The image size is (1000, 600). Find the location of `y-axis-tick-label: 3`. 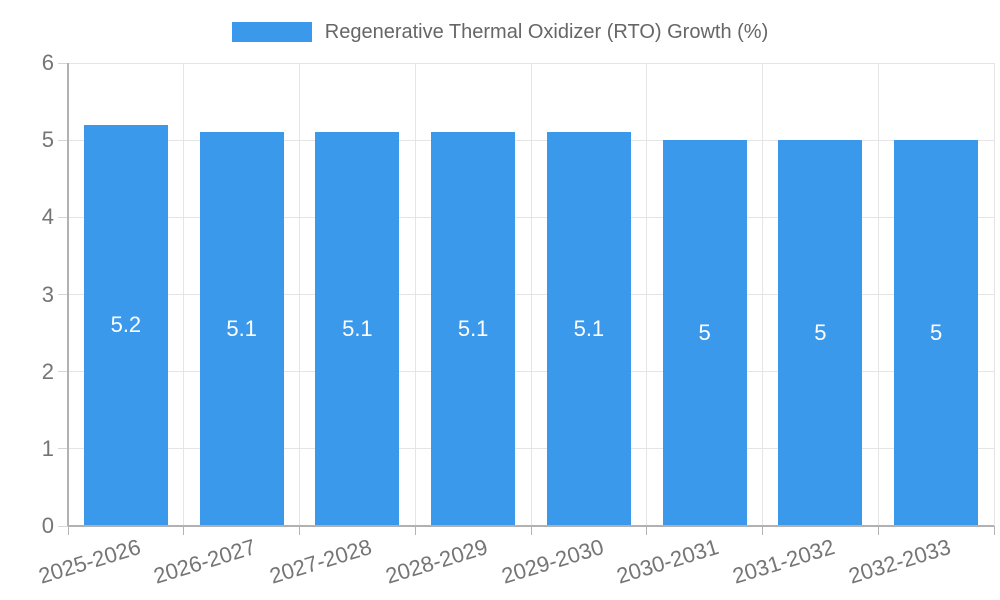

y-axis-tick-label: 3 is located at coordinates (47, 294).